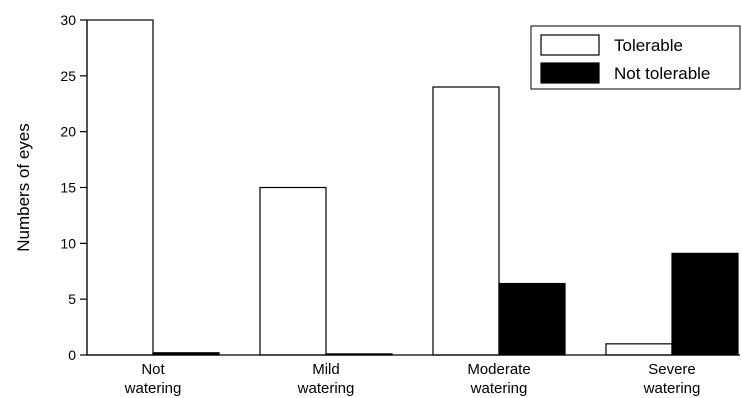 The width and height of the screenshot is (742, 398). Describe the element at coordinates (68, 20) in the screenshot. I see `y-tick-label-6: 30` at that location.